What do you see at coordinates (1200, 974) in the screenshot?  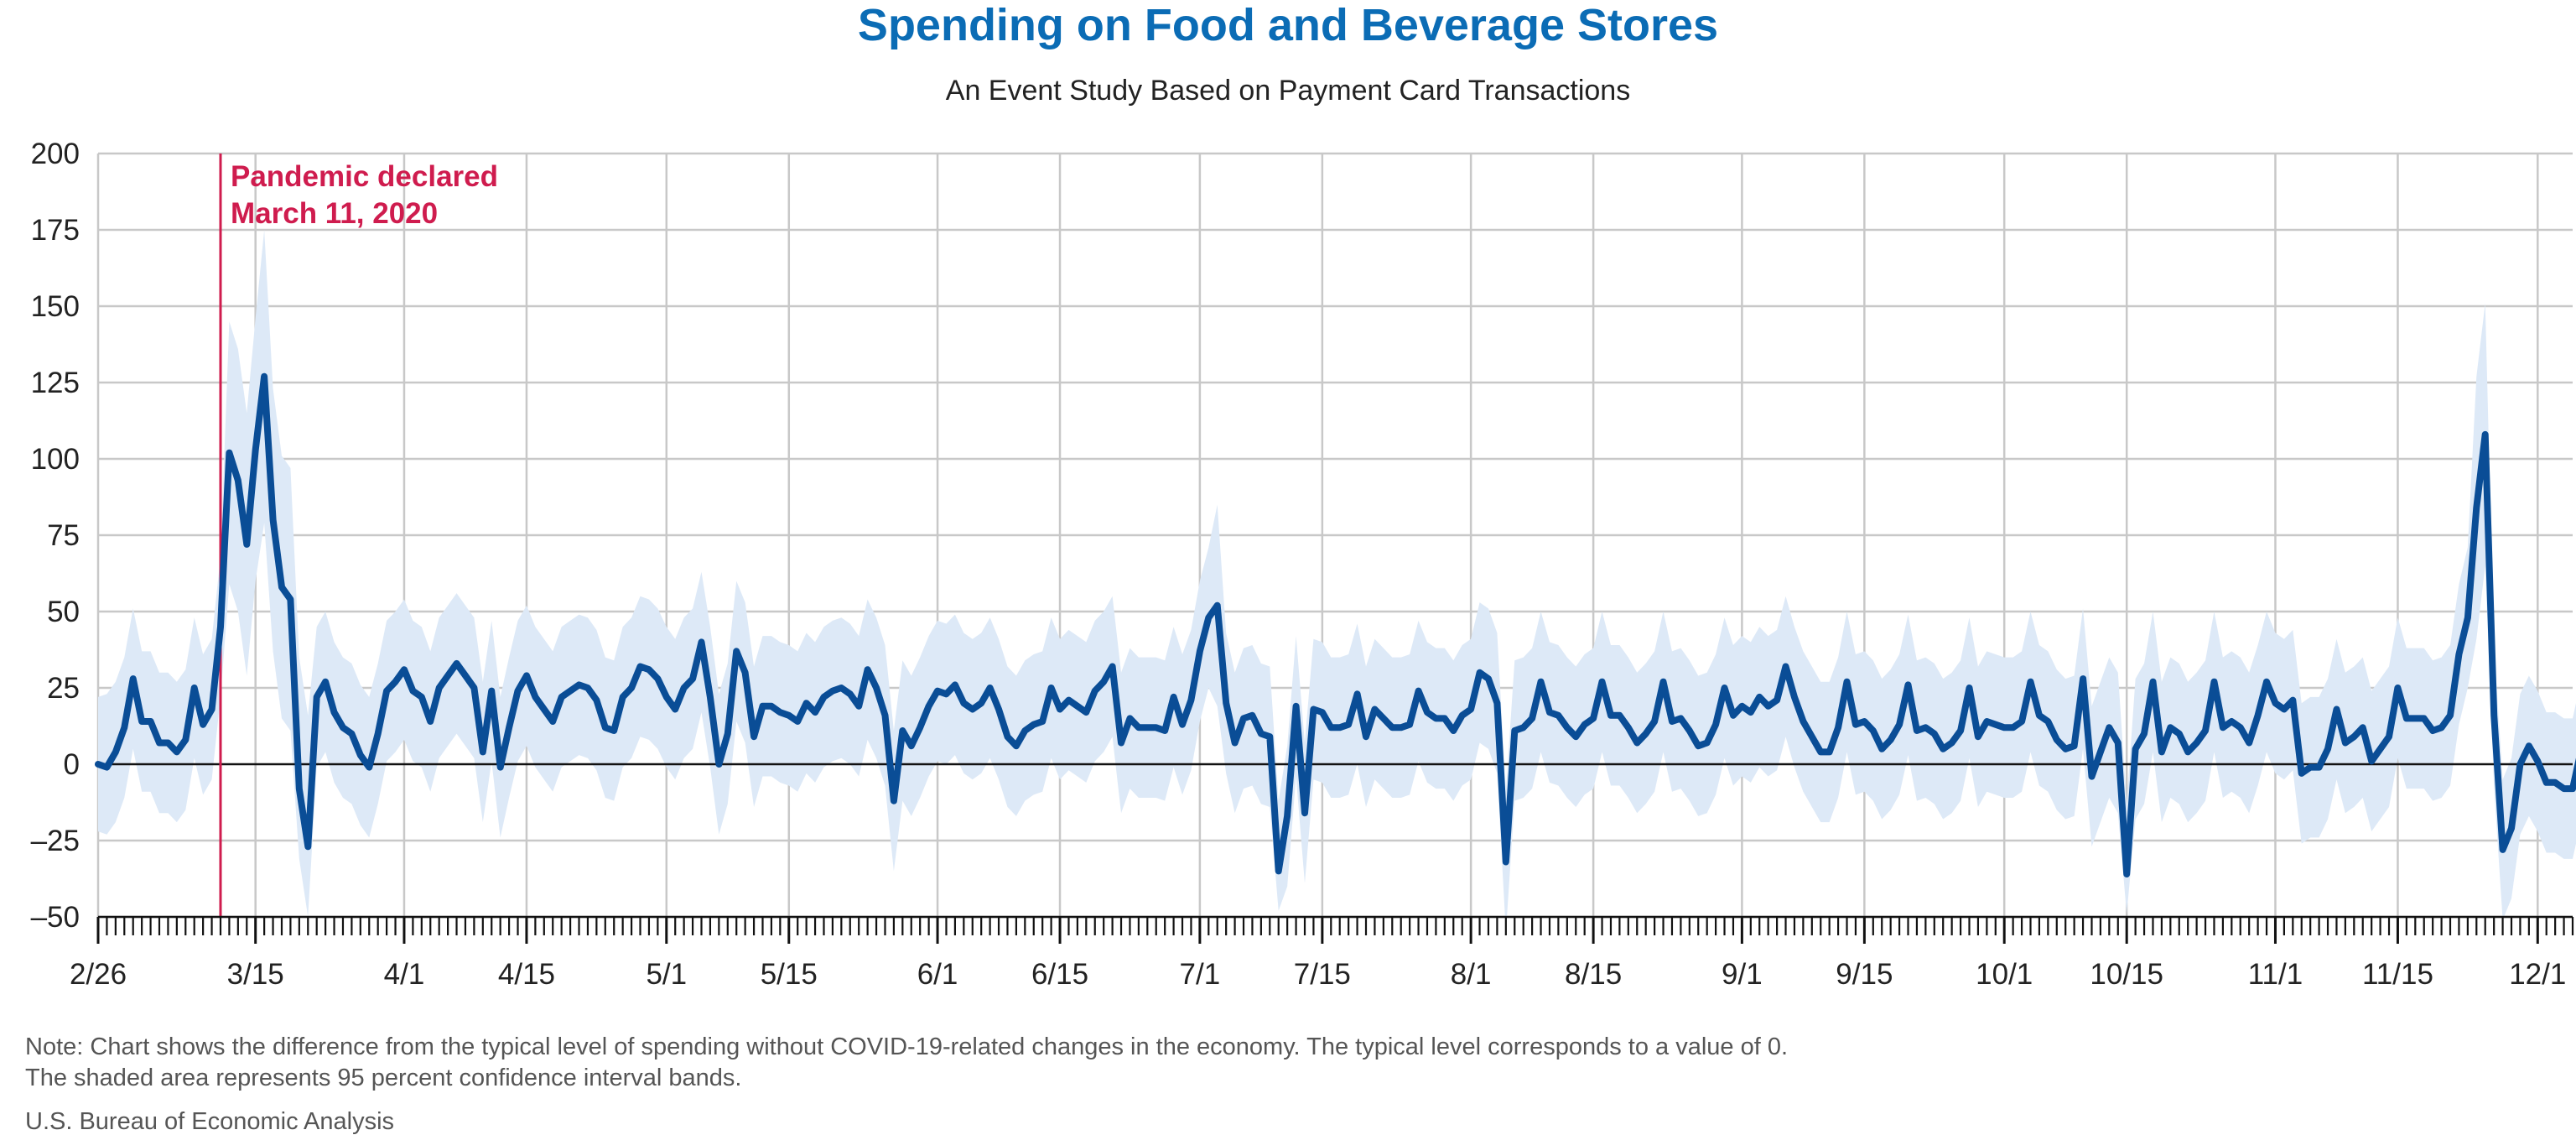 I see `x-tick-label: 7/1` at bounding box center [1200, 974].